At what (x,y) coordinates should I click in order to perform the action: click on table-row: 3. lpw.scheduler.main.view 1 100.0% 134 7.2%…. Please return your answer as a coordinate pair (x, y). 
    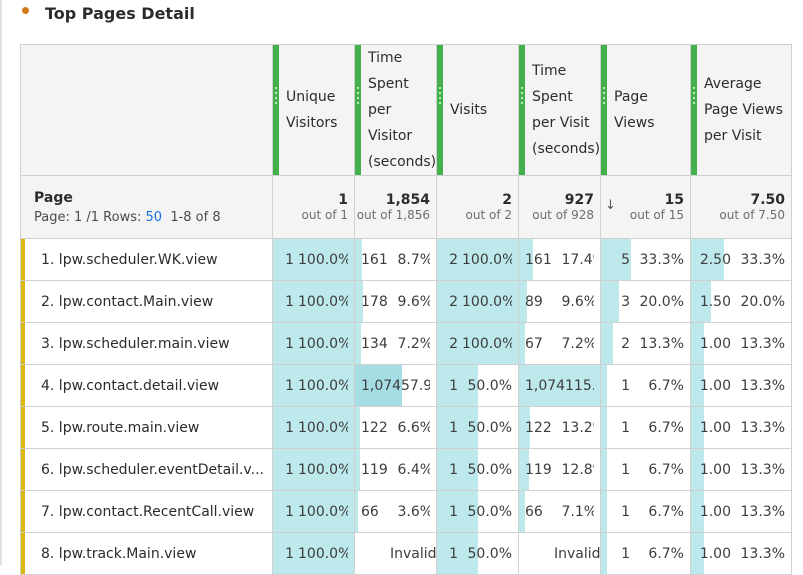
    Looking at the image, I should click on (406, 343).